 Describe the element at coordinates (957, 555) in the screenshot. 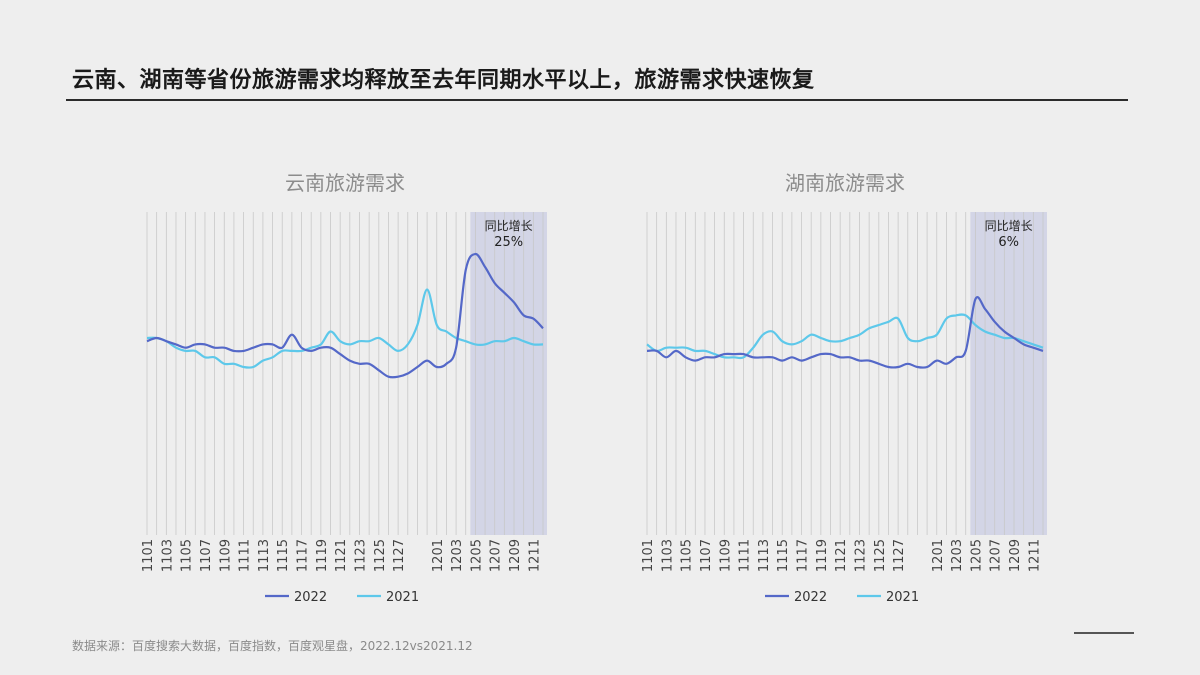

I see `hunan-tick-label: 1203` at that location.